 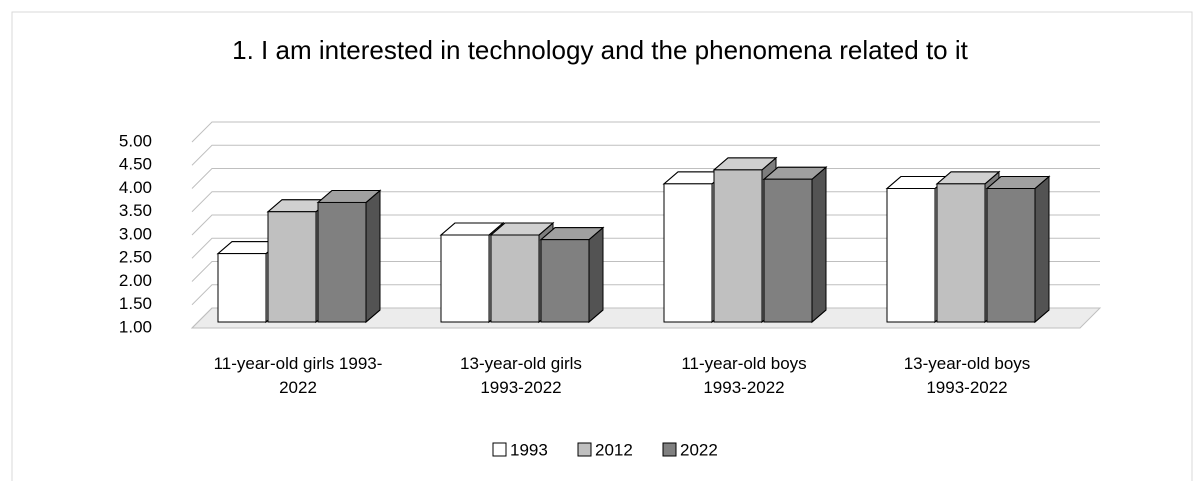 What do you see at coordinates (135, 303) in the screenshot?
I see `y-tick-label: 1.50` at bounding box center [135, 303].